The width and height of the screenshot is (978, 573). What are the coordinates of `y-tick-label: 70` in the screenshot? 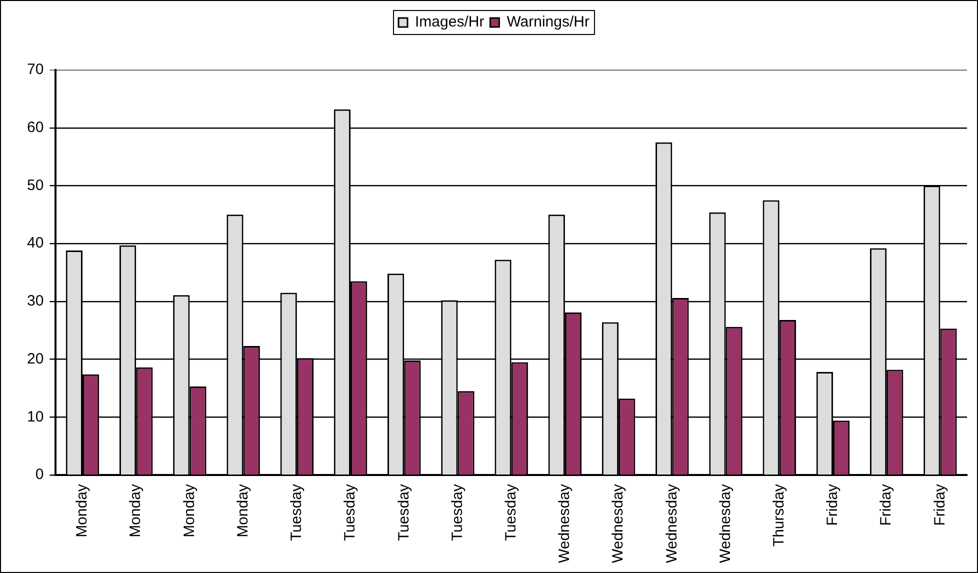 It's located at (35, 69).